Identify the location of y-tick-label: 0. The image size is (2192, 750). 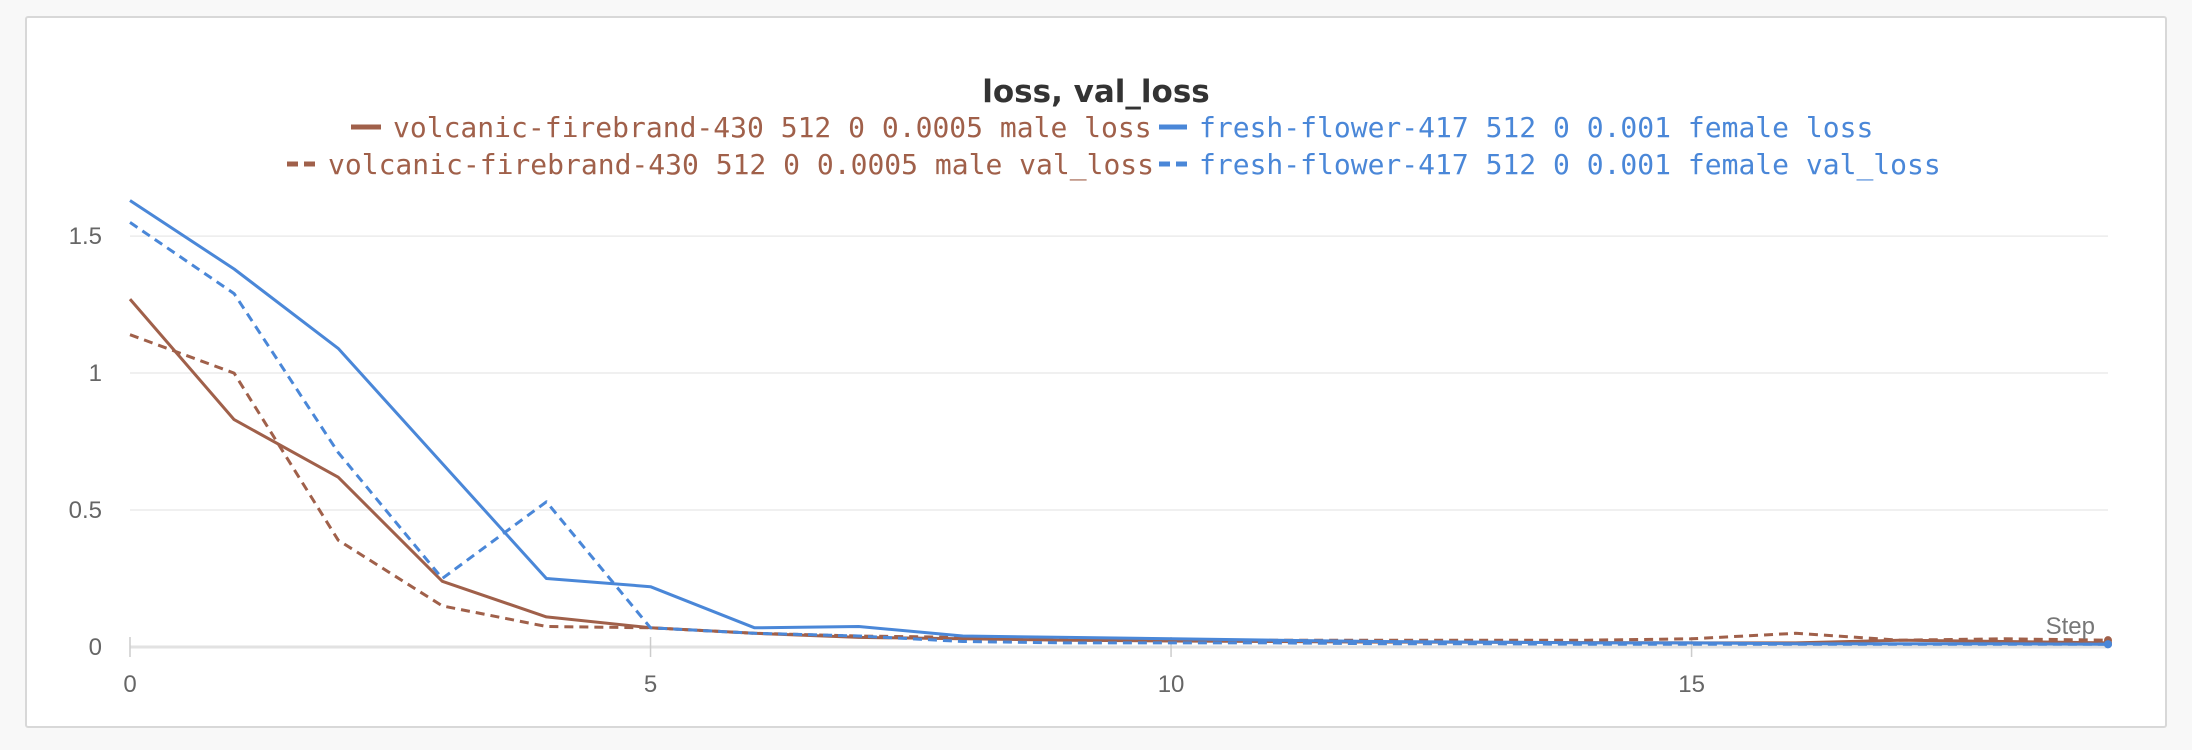
(95, 647).